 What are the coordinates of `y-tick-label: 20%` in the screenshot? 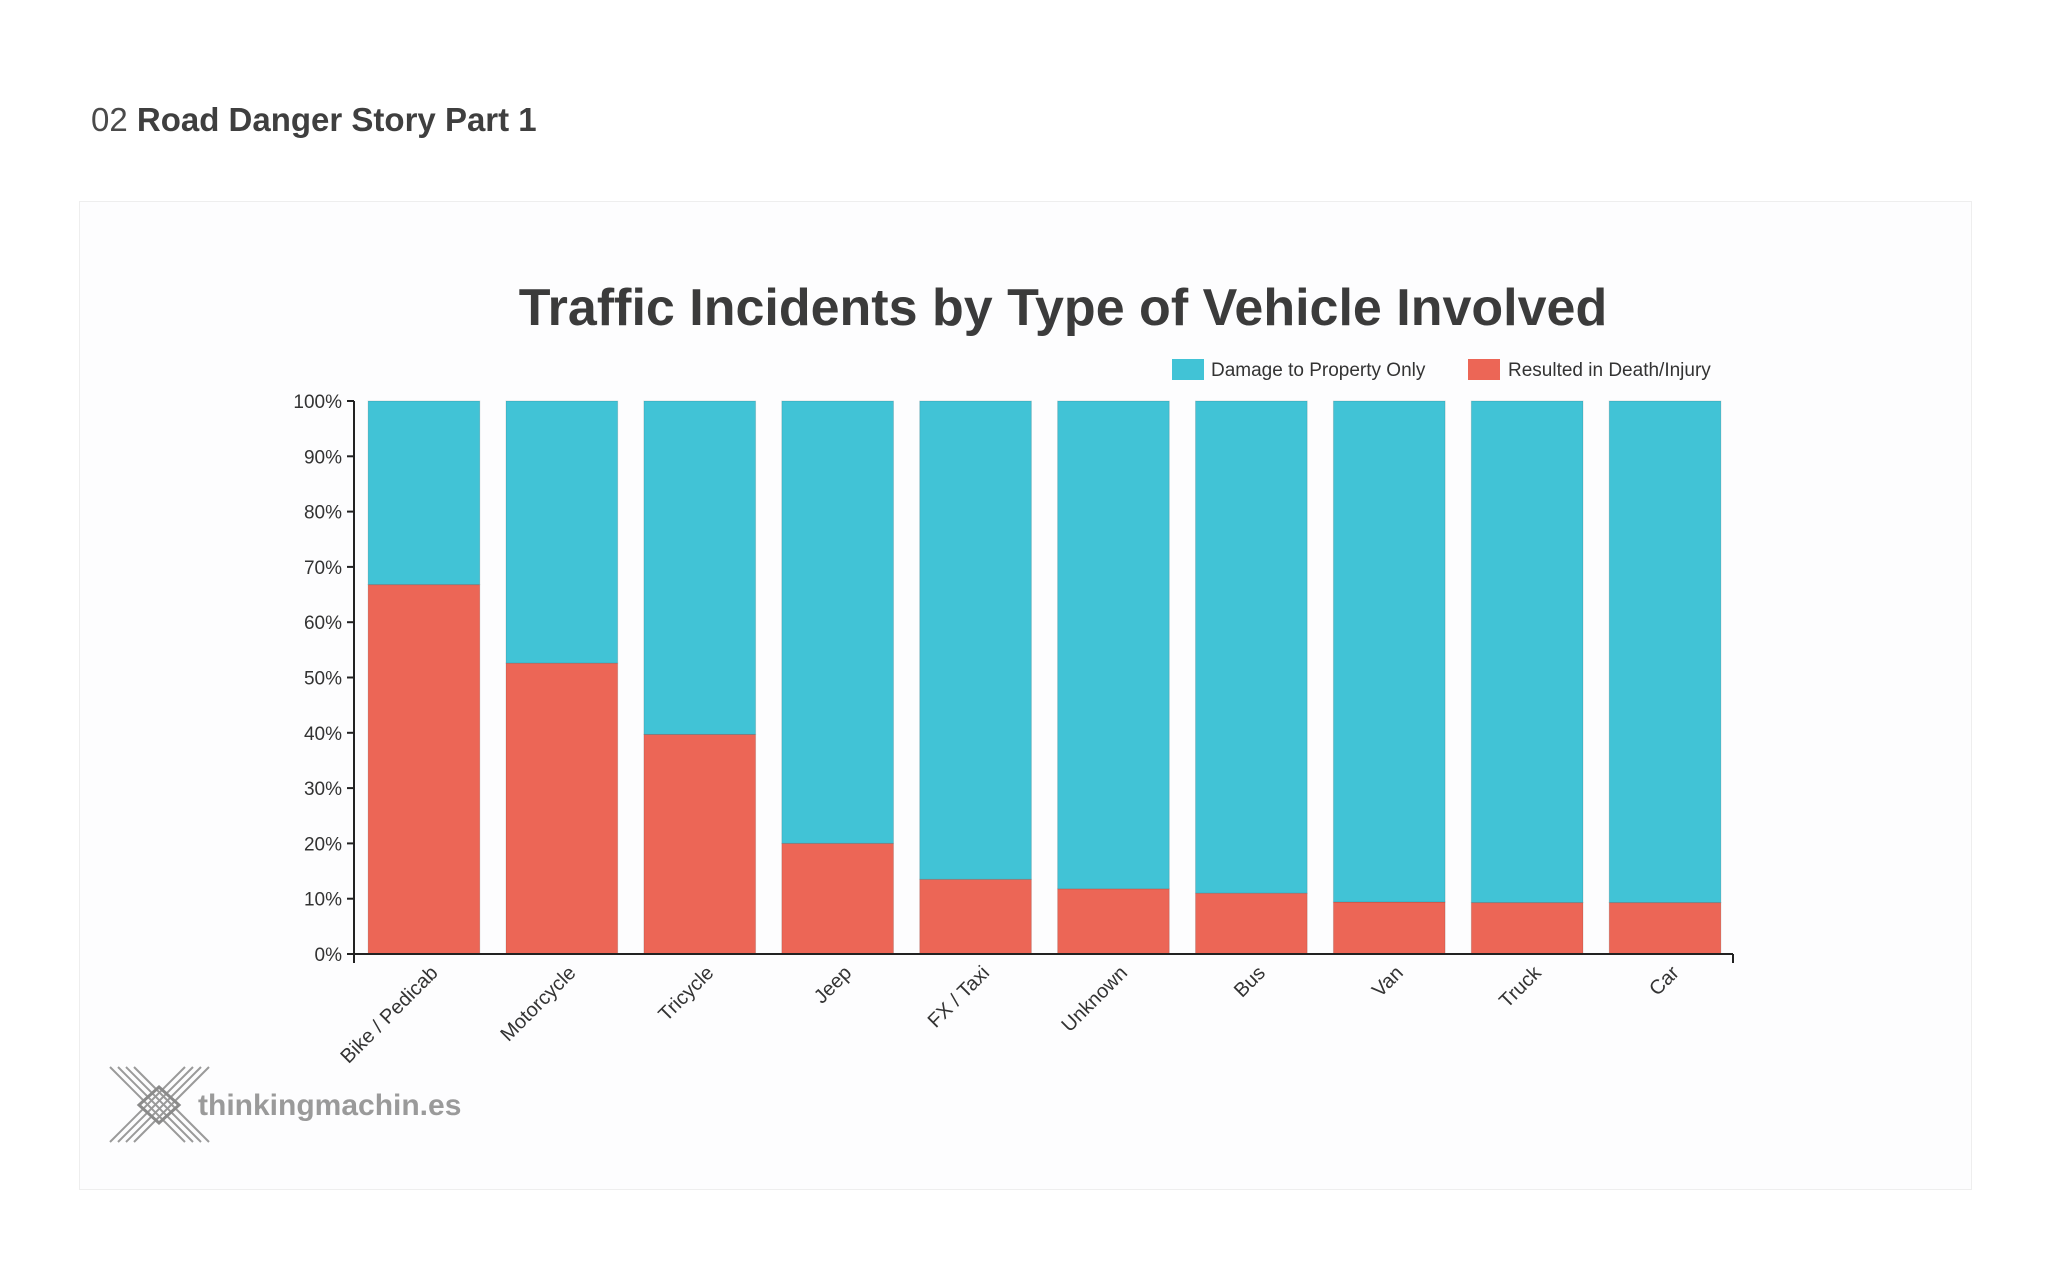 It's located at (323, 844).